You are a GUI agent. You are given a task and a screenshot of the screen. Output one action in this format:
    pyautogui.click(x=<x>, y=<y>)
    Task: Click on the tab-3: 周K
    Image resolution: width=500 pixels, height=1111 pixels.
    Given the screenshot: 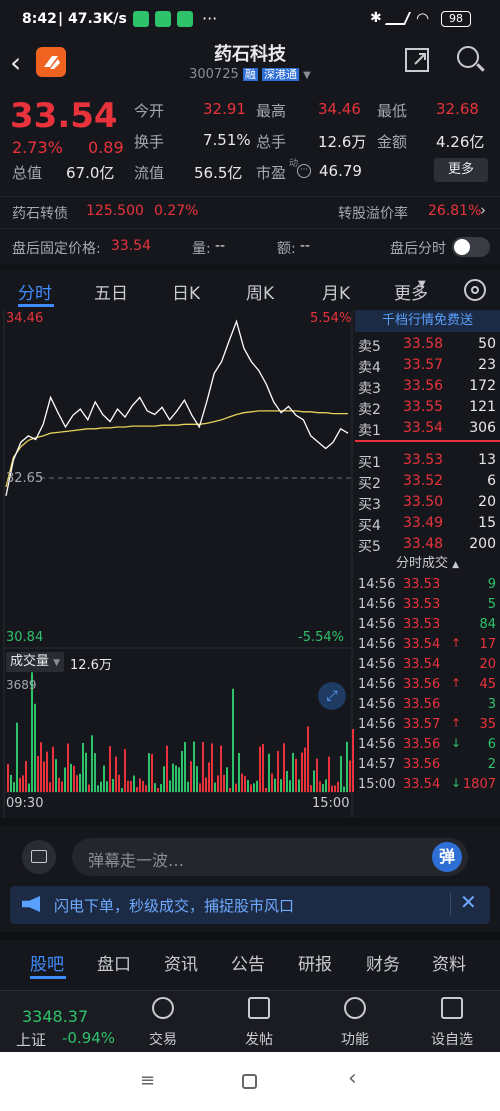 What is the action you would take?
    pyautogui.click(x=260, y=294)
    